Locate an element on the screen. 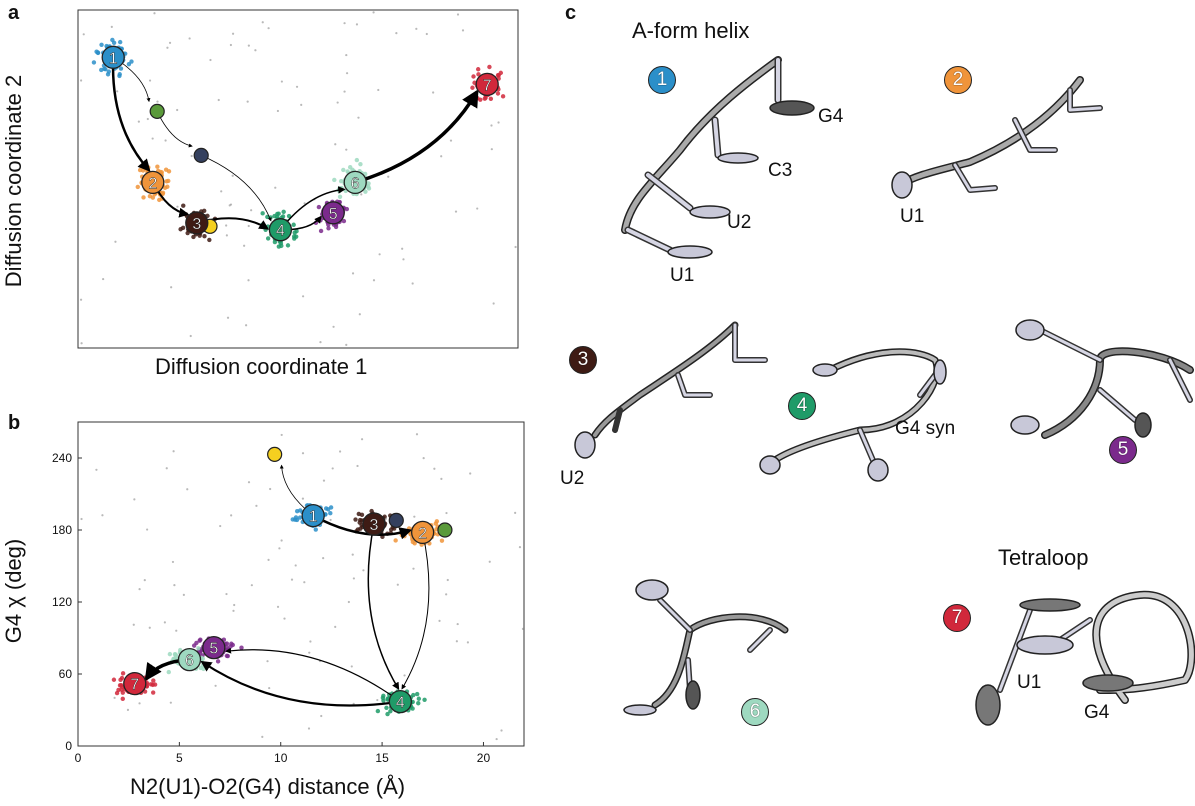 The height and width of the screenshot is (806, 1195). x-tick-label: 15 is located at coordinates (382, 758).